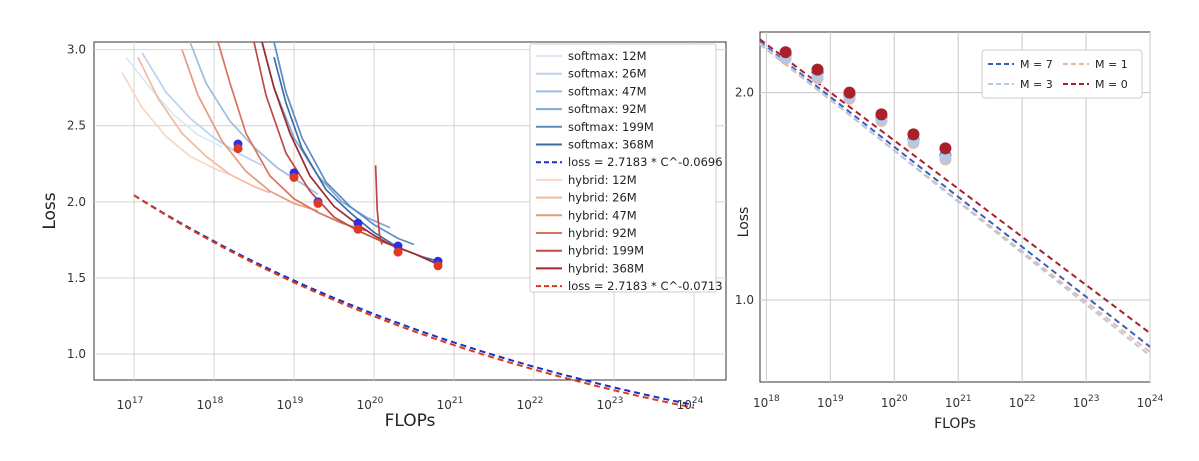  I want to click on right-y-axis-label: Loss, so click(744, 222).